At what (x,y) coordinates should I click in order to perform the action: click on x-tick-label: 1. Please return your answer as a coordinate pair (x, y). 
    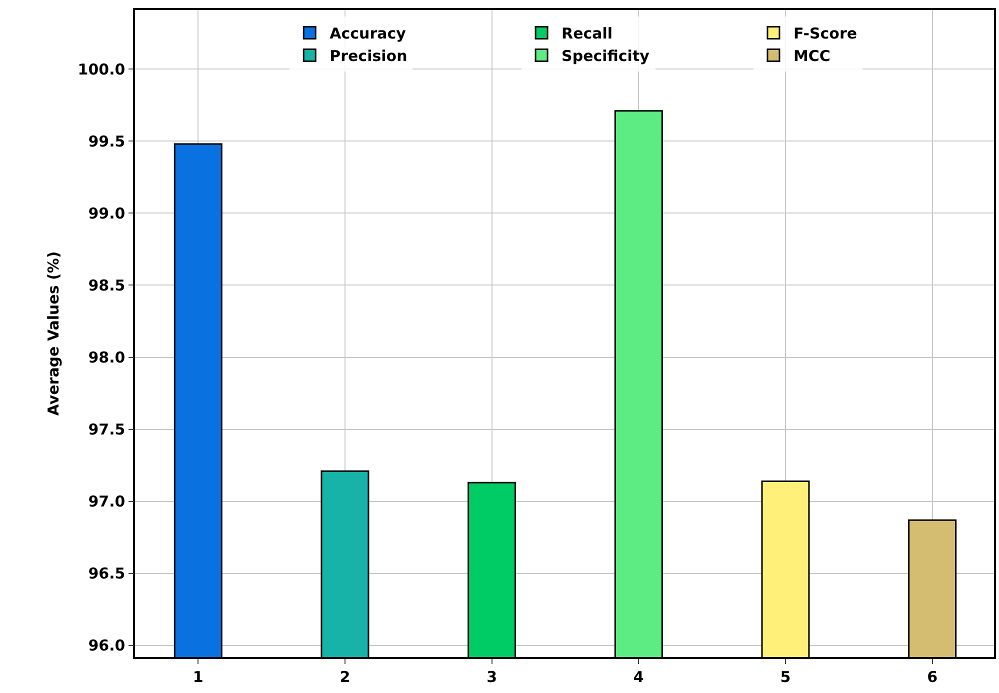
    Looking at the image, I should click on (198, 677).